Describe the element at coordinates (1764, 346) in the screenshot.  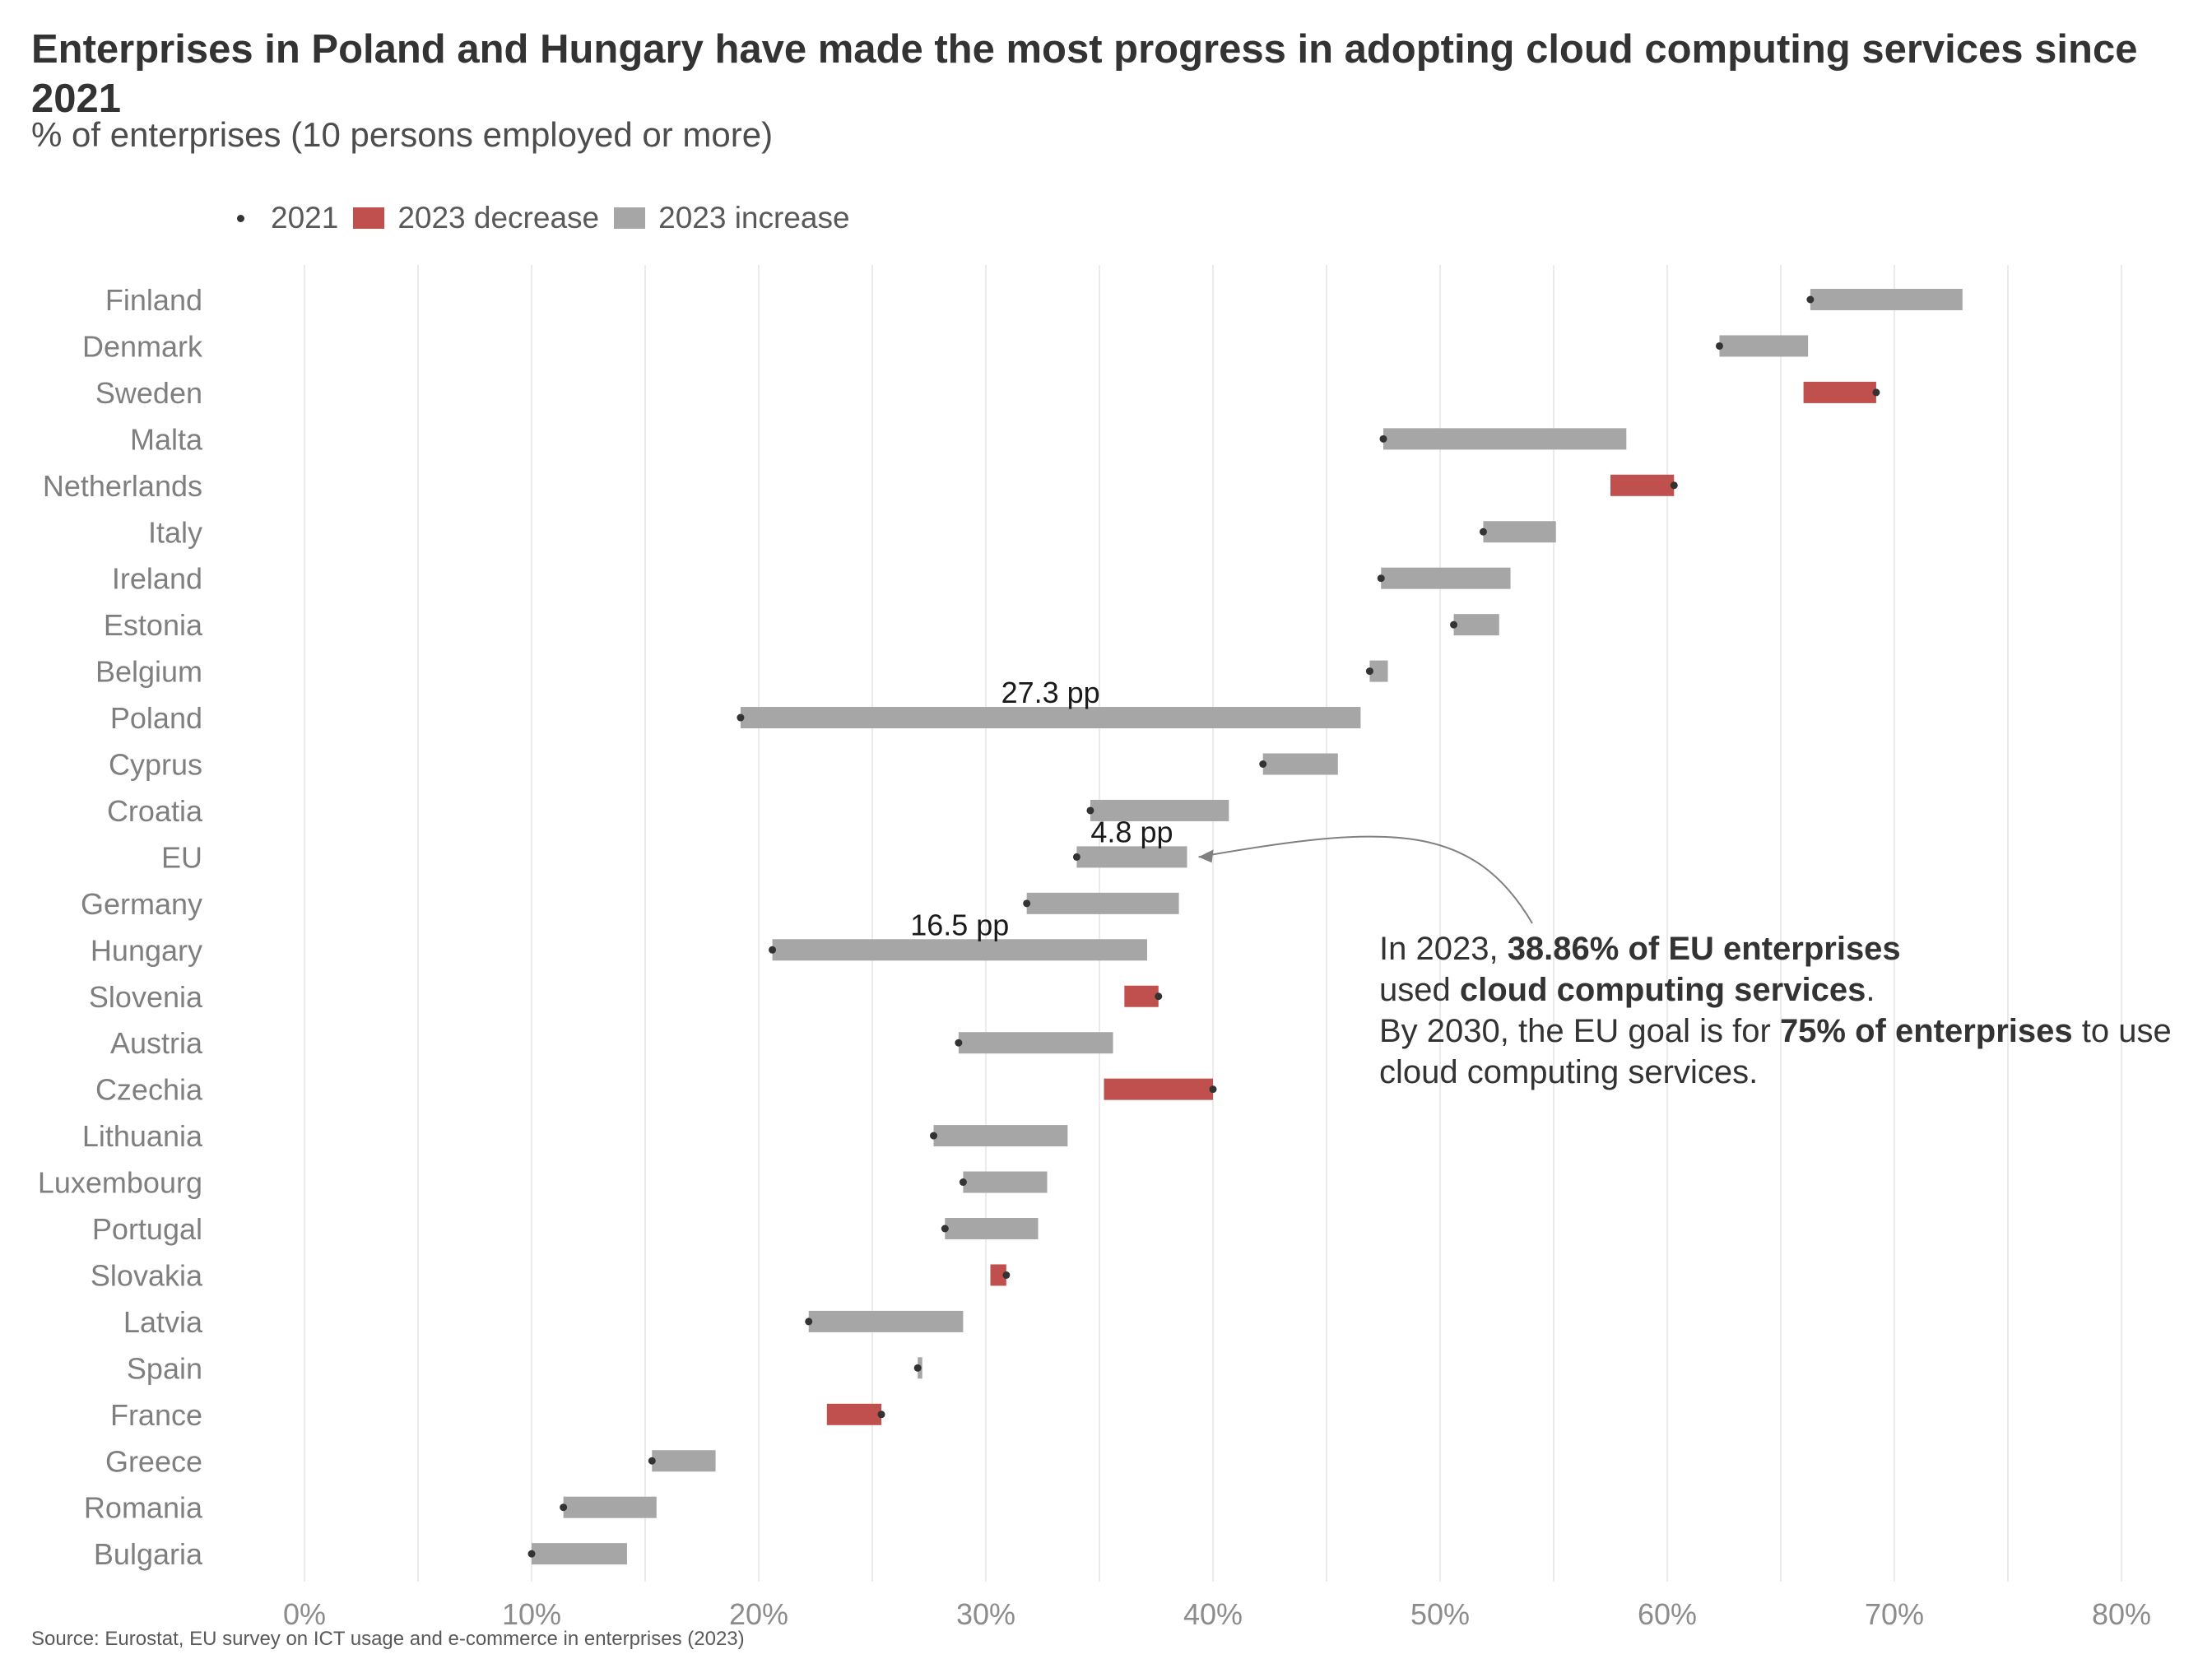
I see `bar-denmark` at that location.